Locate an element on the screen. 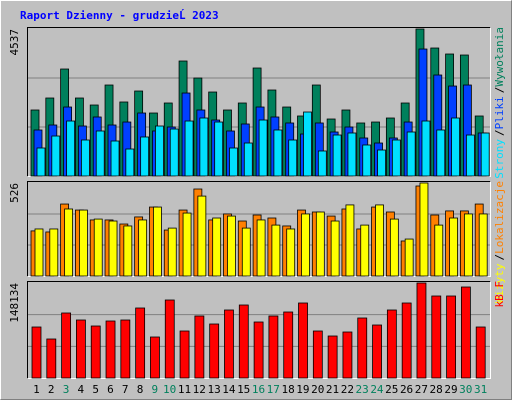 Image resolution: width=512 pixels, height=400 pixels. x-tick-label: 28 is located at coordinates (436, 389).